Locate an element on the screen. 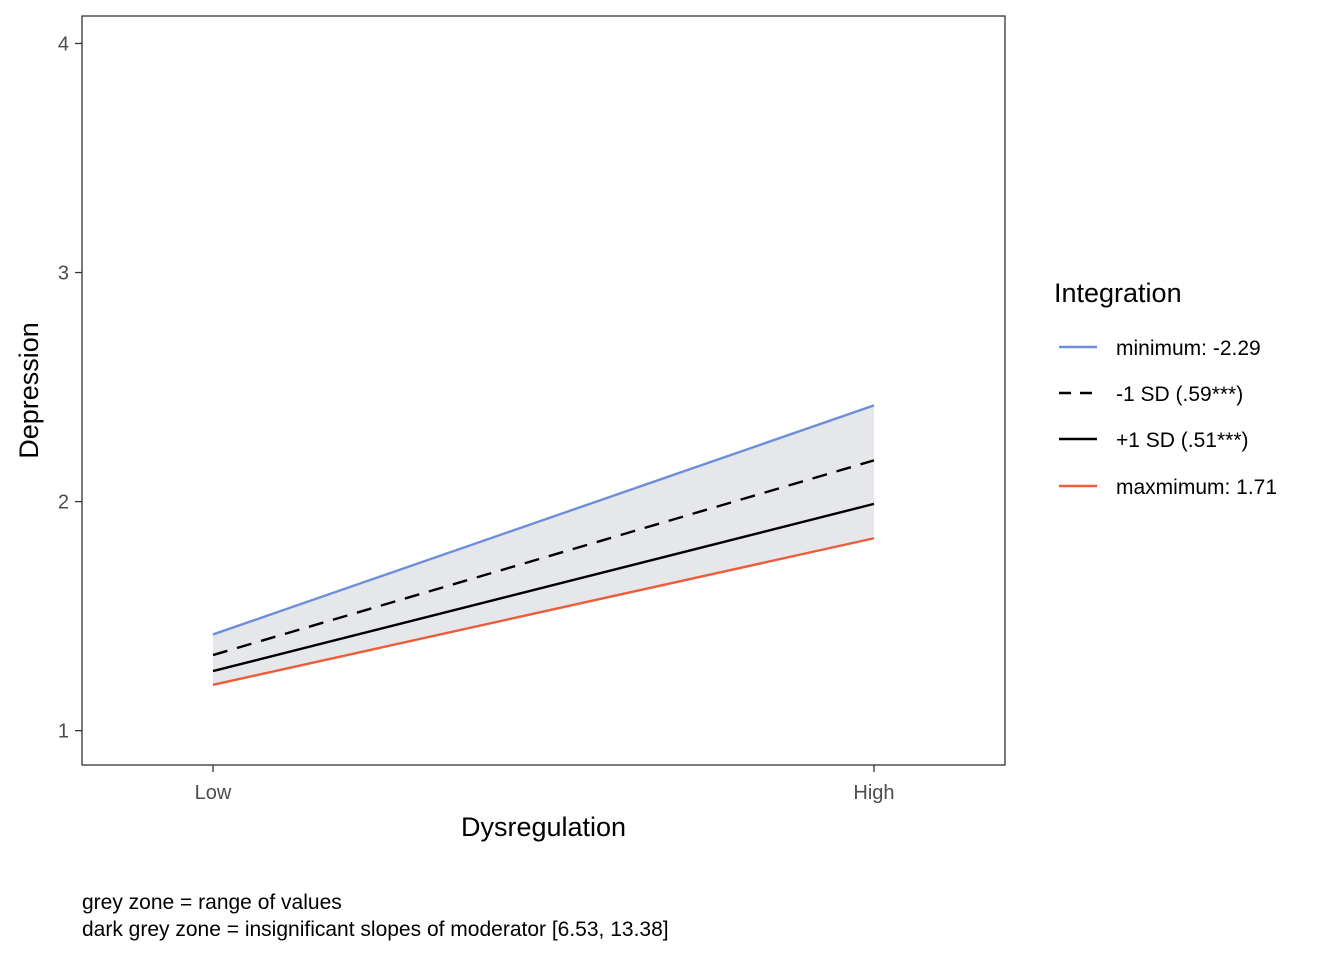 The image size is (1344, 960). x-tick-label: Low is located at coordinates (213, 793).